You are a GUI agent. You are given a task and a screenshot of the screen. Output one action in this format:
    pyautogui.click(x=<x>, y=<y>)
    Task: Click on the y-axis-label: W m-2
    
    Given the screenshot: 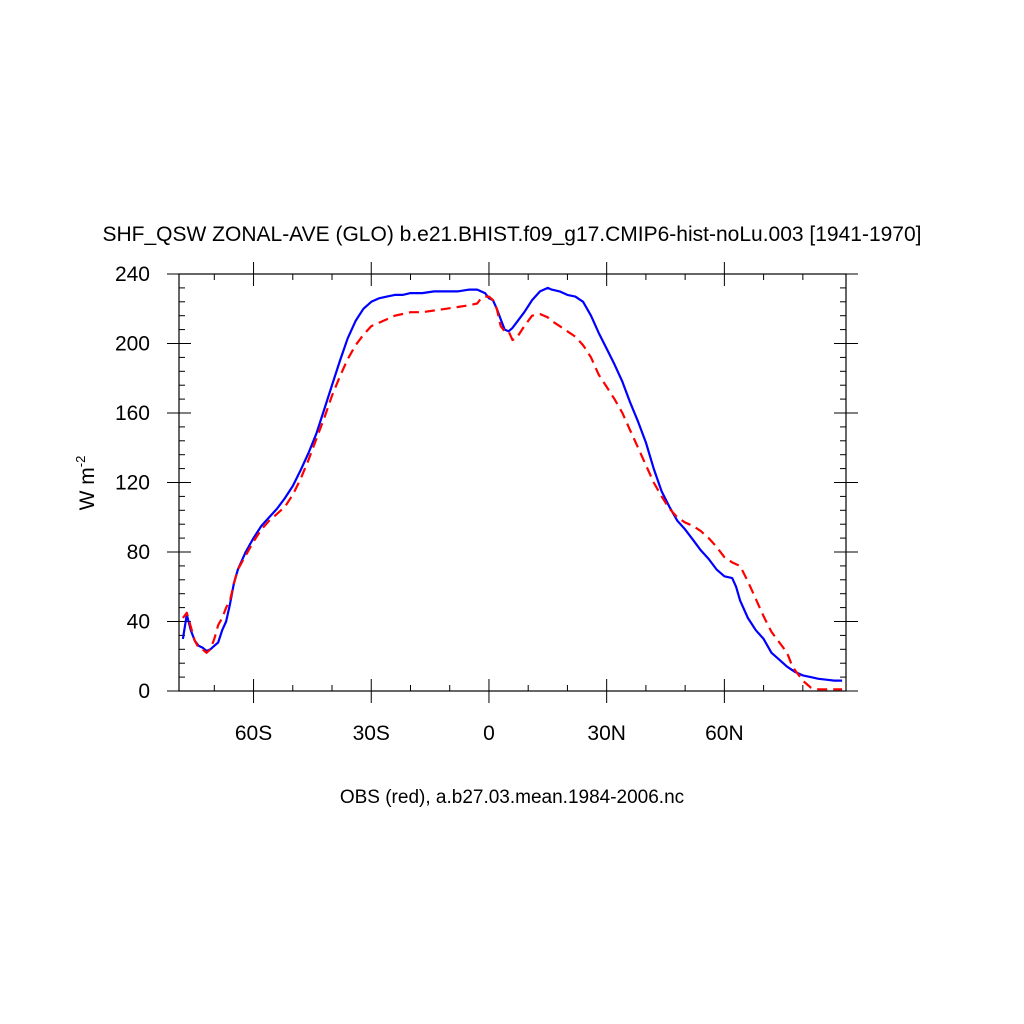 What is the action you would take?
    pyautogui.click(x=86, y=483)
    